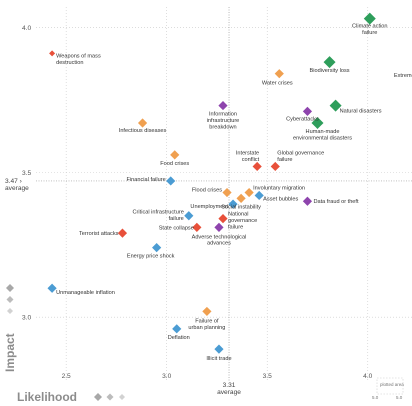 This screenshot has height=406, width=412. What do you see at coordinates (26, 28) in the screenshot?
I see `y-tick-label: 4.0` at bounding box center [26, 28].